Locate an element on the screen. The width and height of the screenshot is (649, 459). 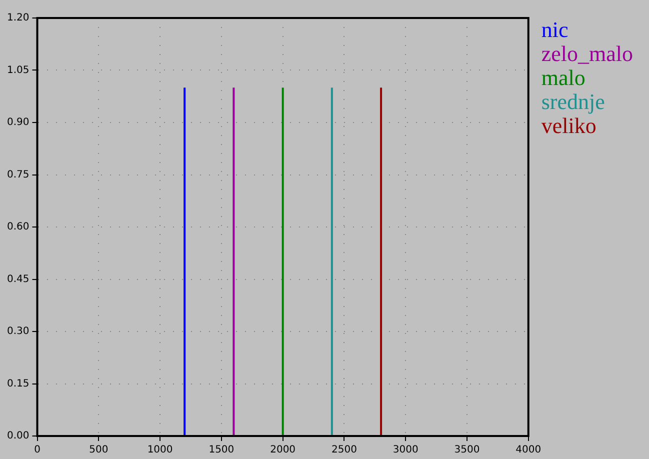
x-tick-label: 1000 is located at coordinates (160, 450).